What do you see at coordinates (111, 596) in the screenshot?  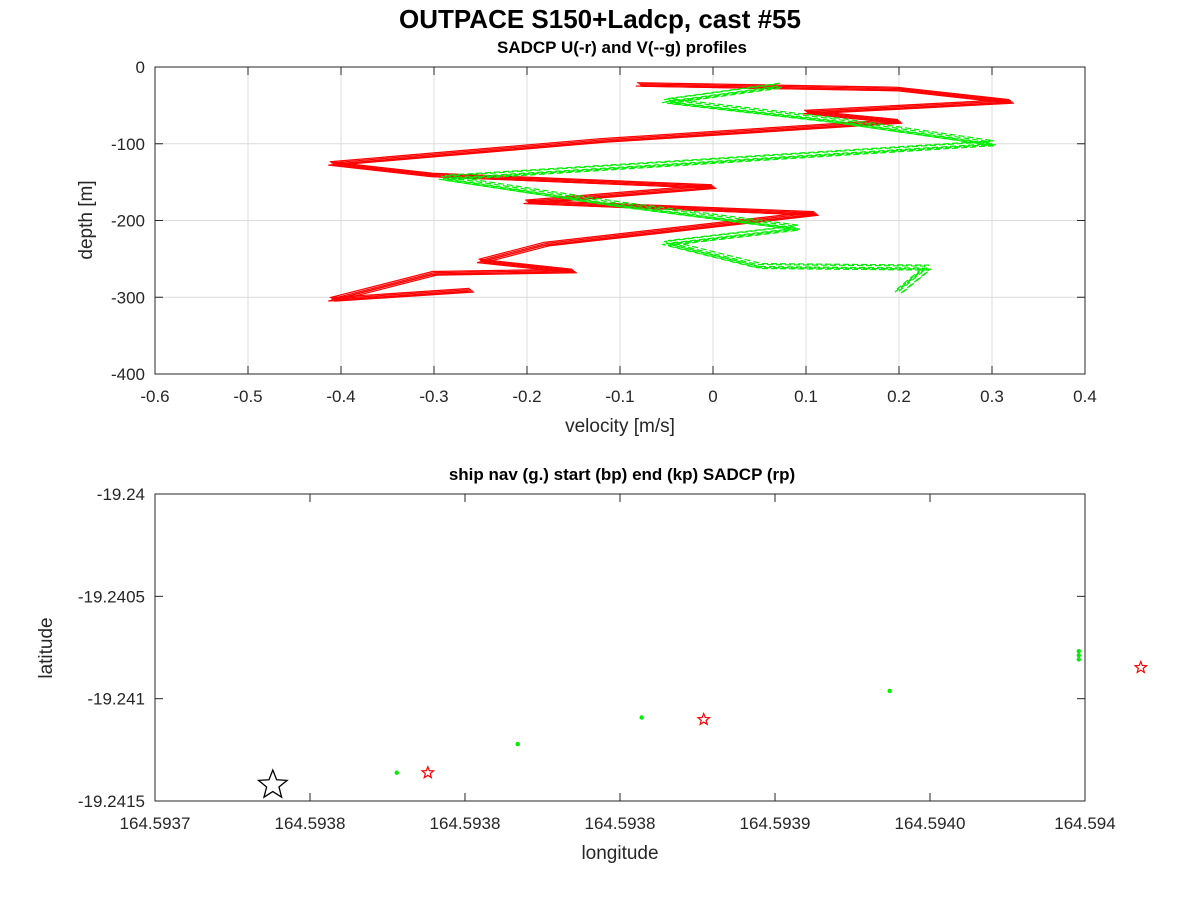 I see `nav-ytick-label: -19.2405` at bounding box center [111, 596].